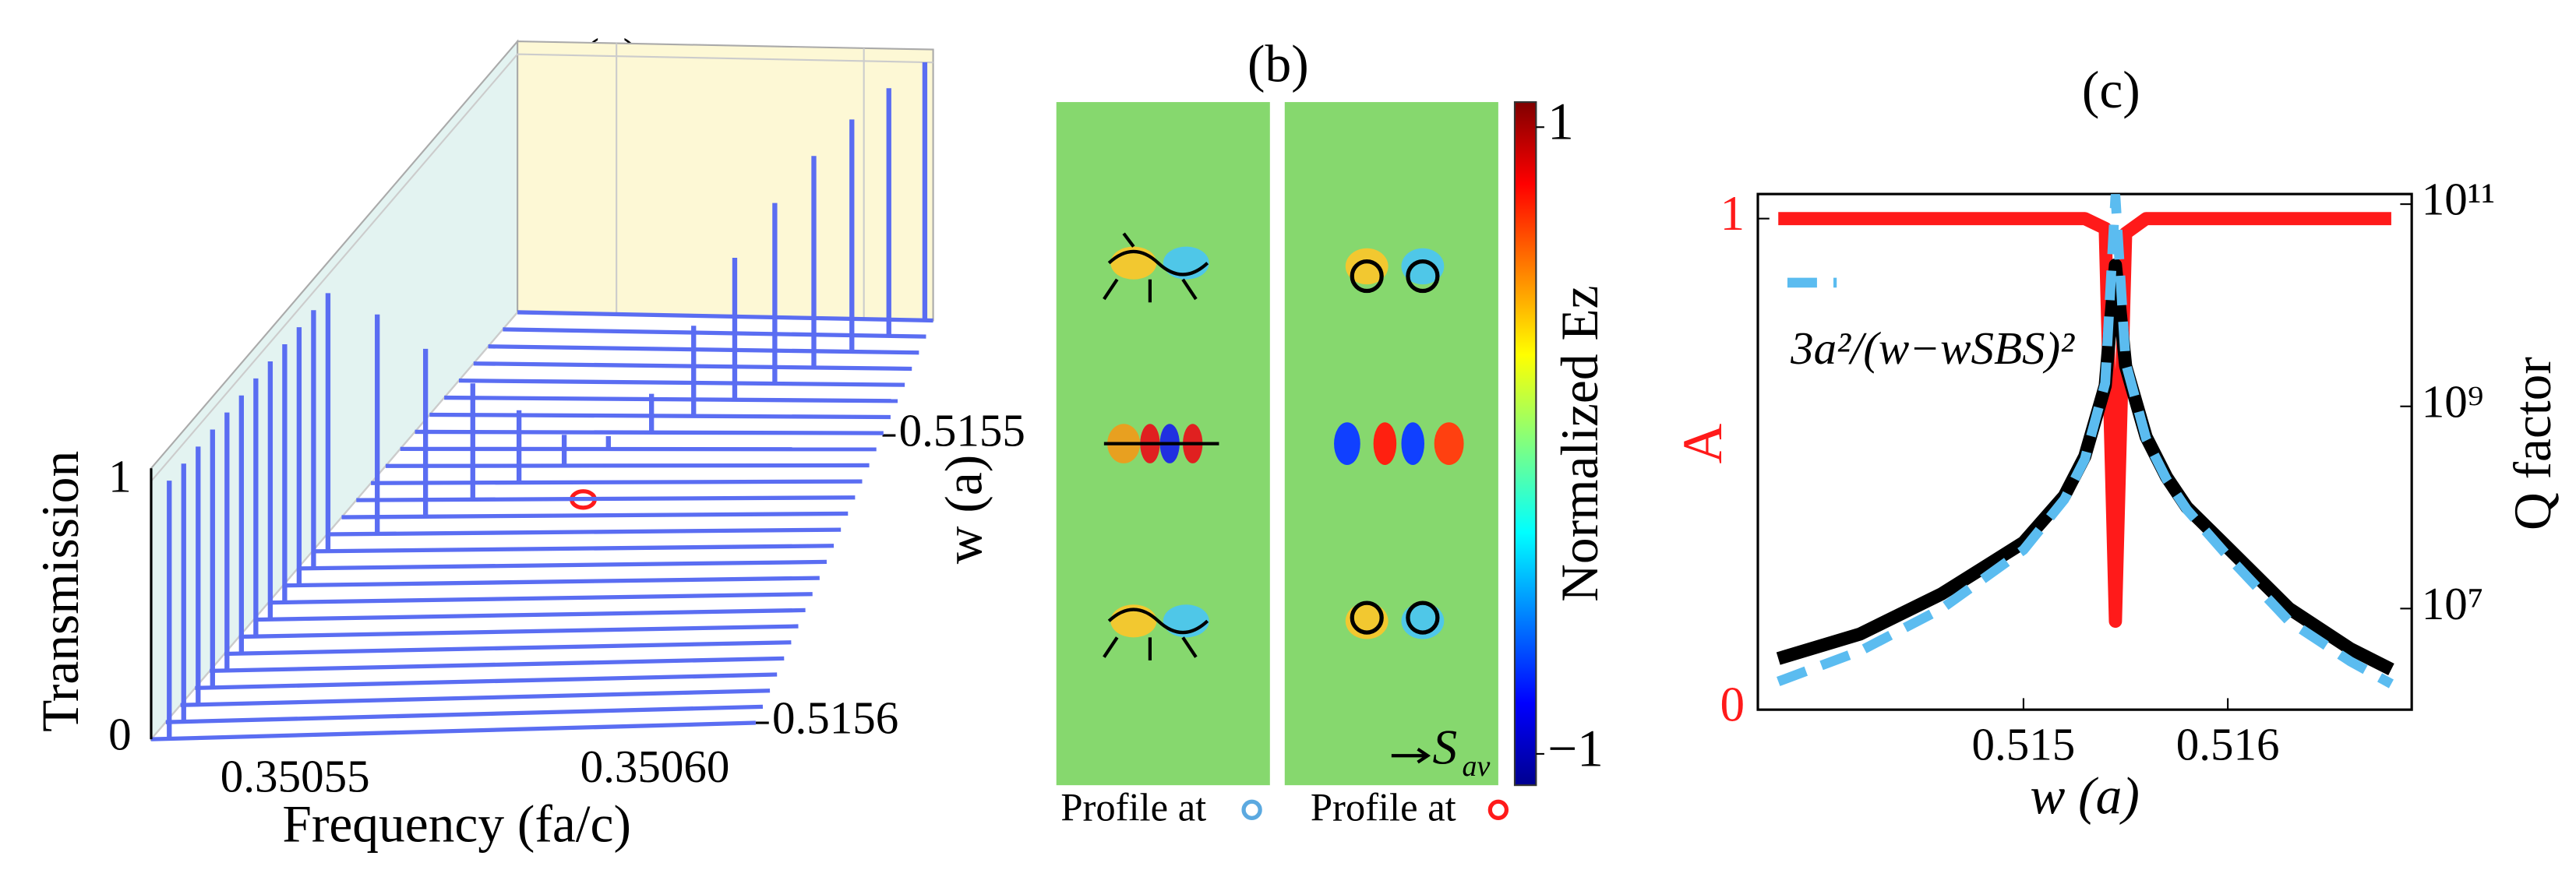  What do you see at coordinates (1732, 214) in the screenshot?
I see `y-tick-label: 1` at bounding box center [1732, 214].